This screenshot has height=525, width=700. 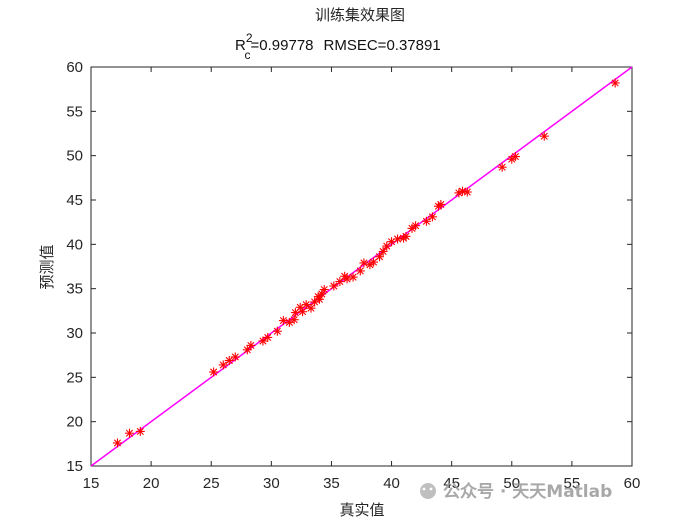 I want to click on watermark-text: 公众号 · 天天Matlab, so click(x=527, y=491).